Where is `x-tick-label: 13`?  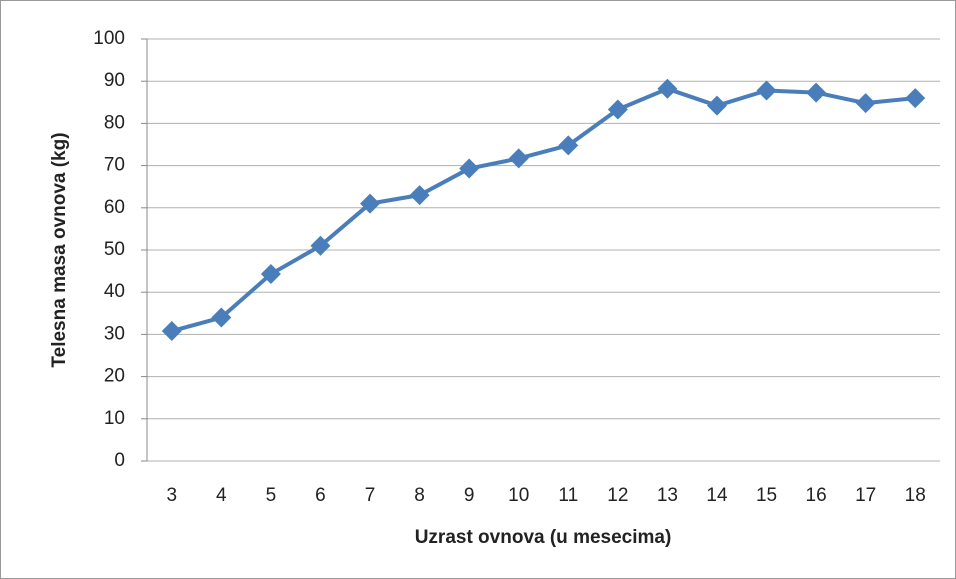
x-tick-label: 13 is located at coordinates (667, 495).